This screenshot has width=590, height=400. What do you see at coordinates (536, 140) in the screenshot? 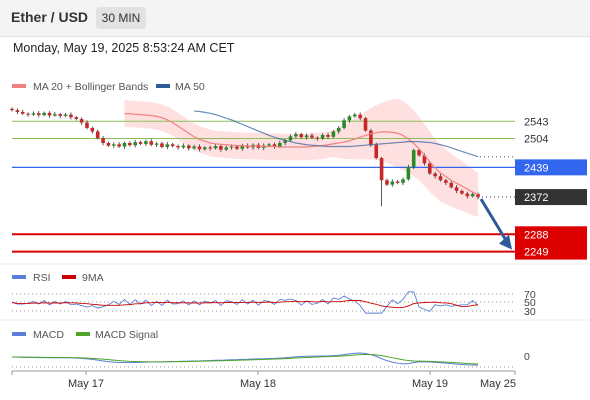
I see `resistance-level-label: 2504` at bounding box center [536, 140].